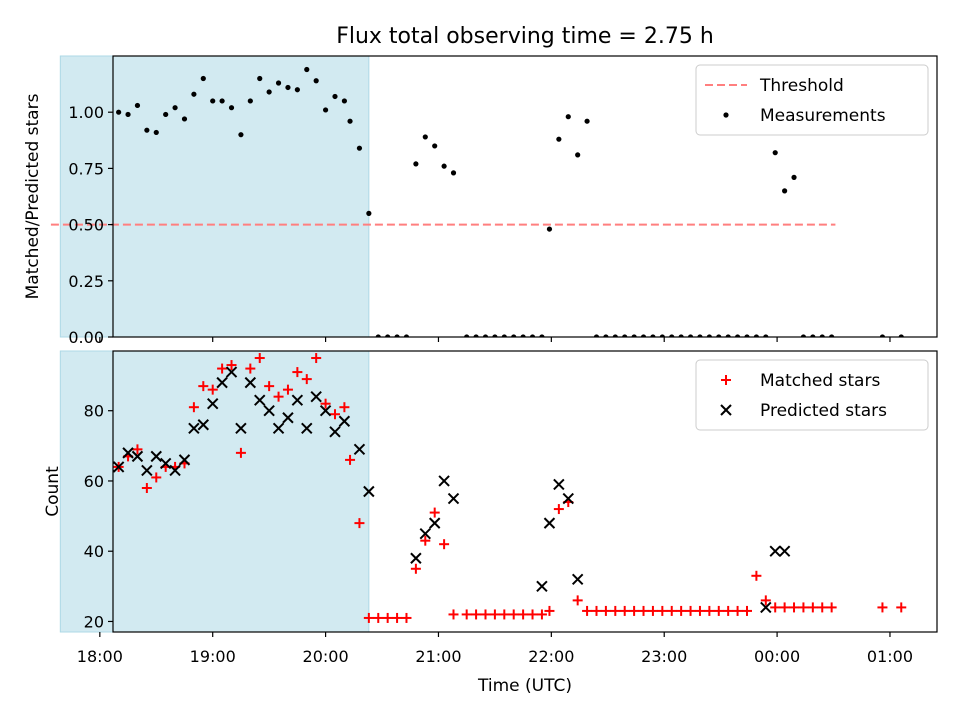  I want to click on legend-entry-label: Matched stars, so click(820, 381).